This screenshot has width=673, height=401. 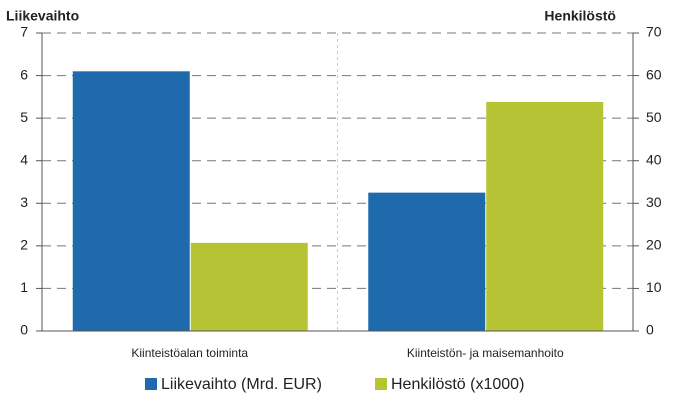 What do you see at coordinates (24, 287) in the screenshot?
I see `y-tick-label: 1` at bounding box center [24, 287].